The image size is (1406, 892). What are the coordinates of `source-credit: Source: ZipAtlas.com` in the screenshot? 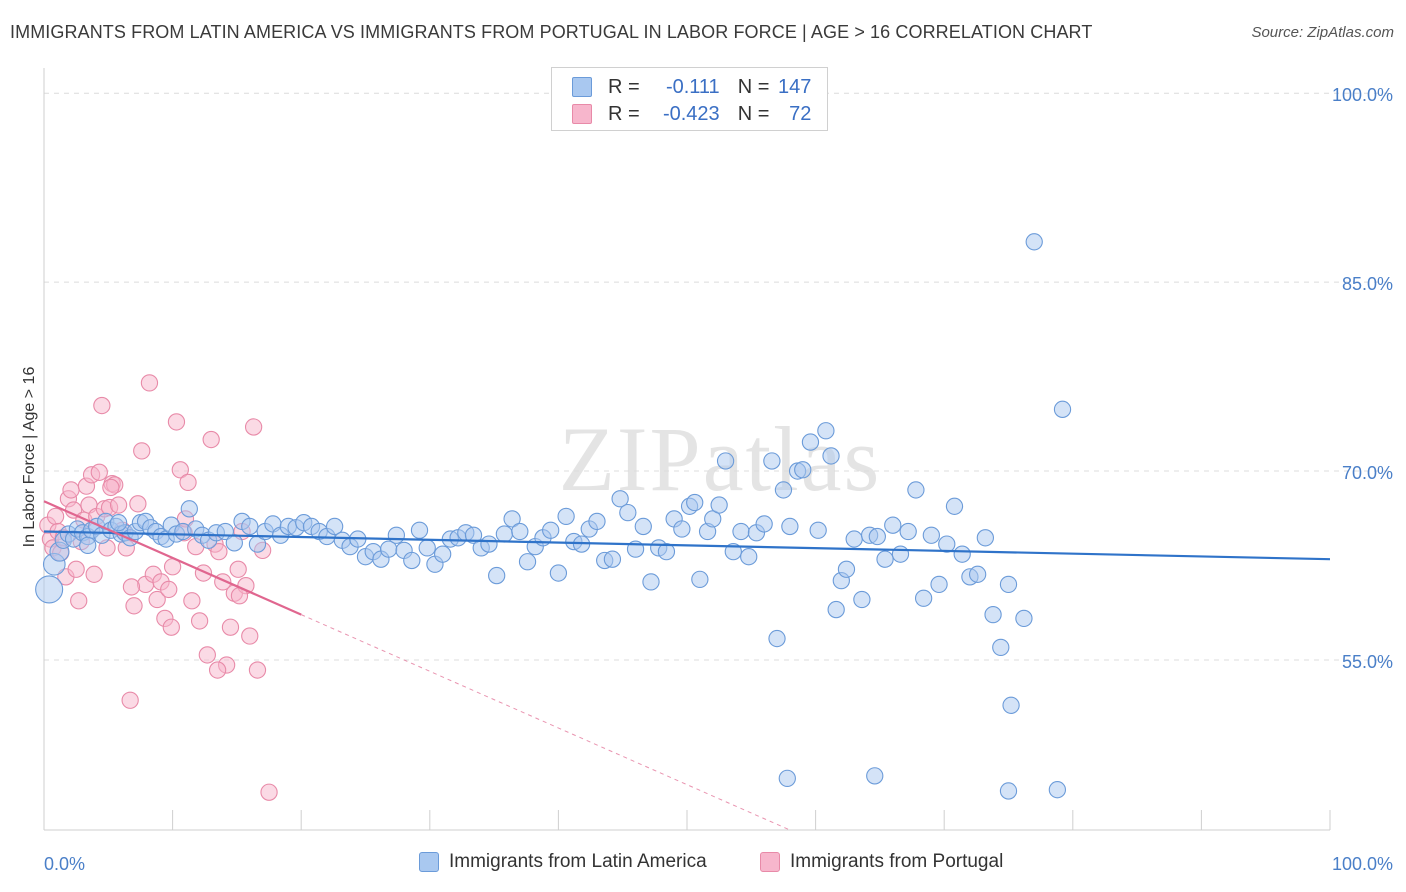 It's located at (1322, 32).